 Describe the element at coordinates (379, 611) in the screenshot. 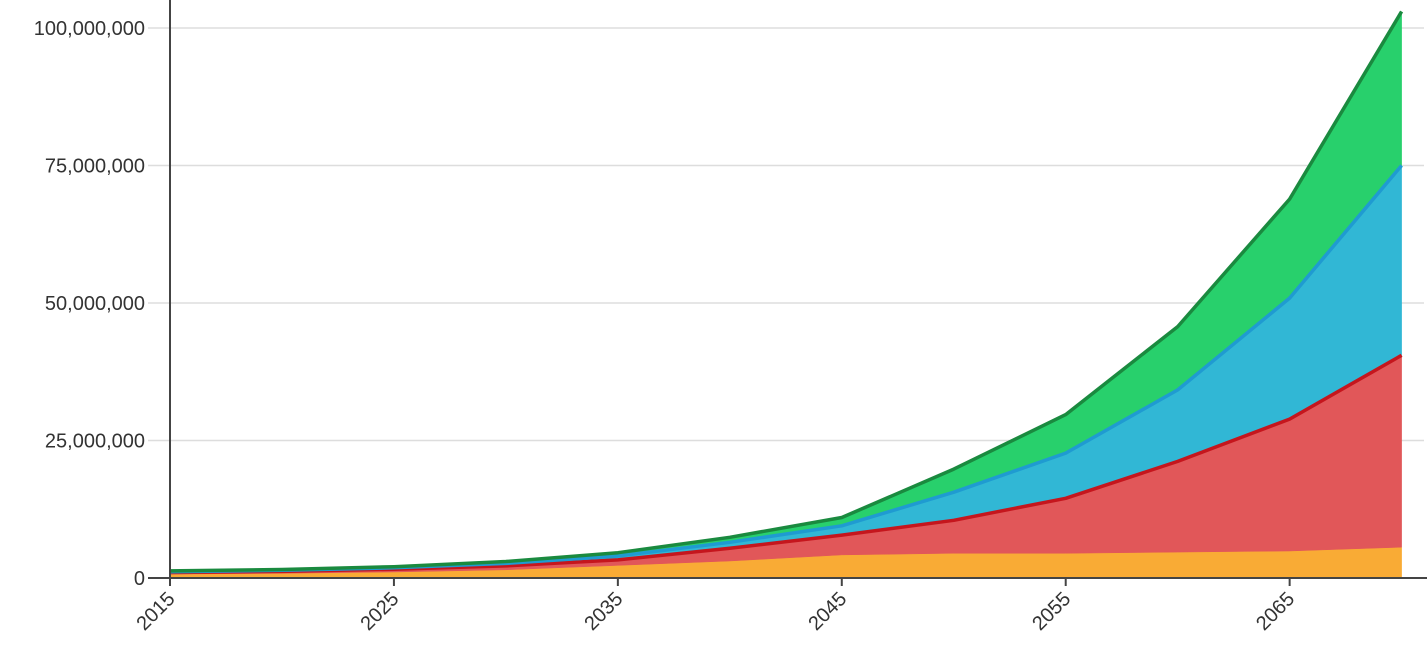

I see `x-tick-label-1: 2025` at that location.